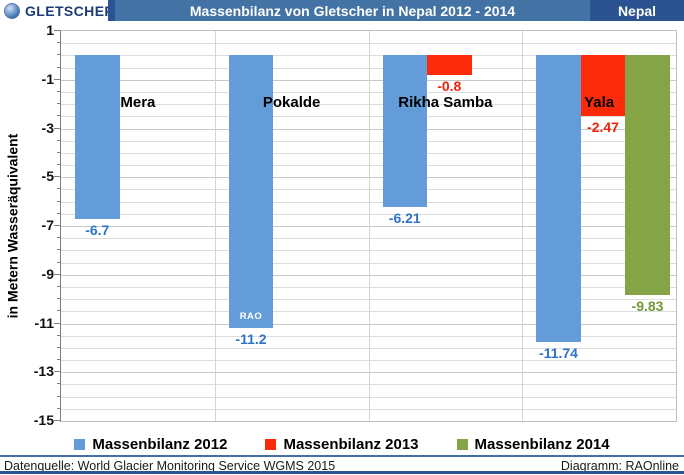  Describe the element at coordinates (47, 78) in the screenshot. I see `y-tick-label: -1` at that location.